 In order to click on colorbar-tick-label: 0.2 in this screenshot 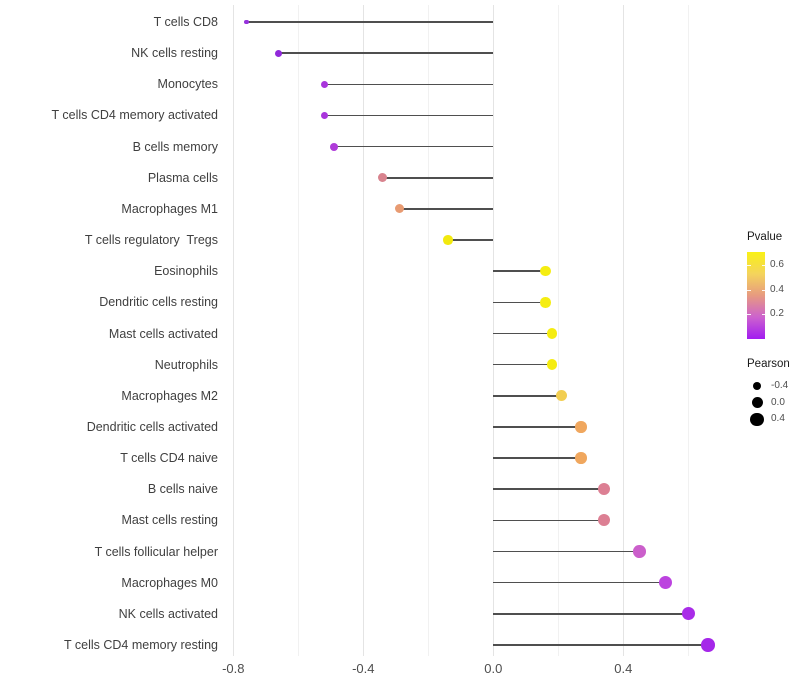, I will do `click(777, 313)`.